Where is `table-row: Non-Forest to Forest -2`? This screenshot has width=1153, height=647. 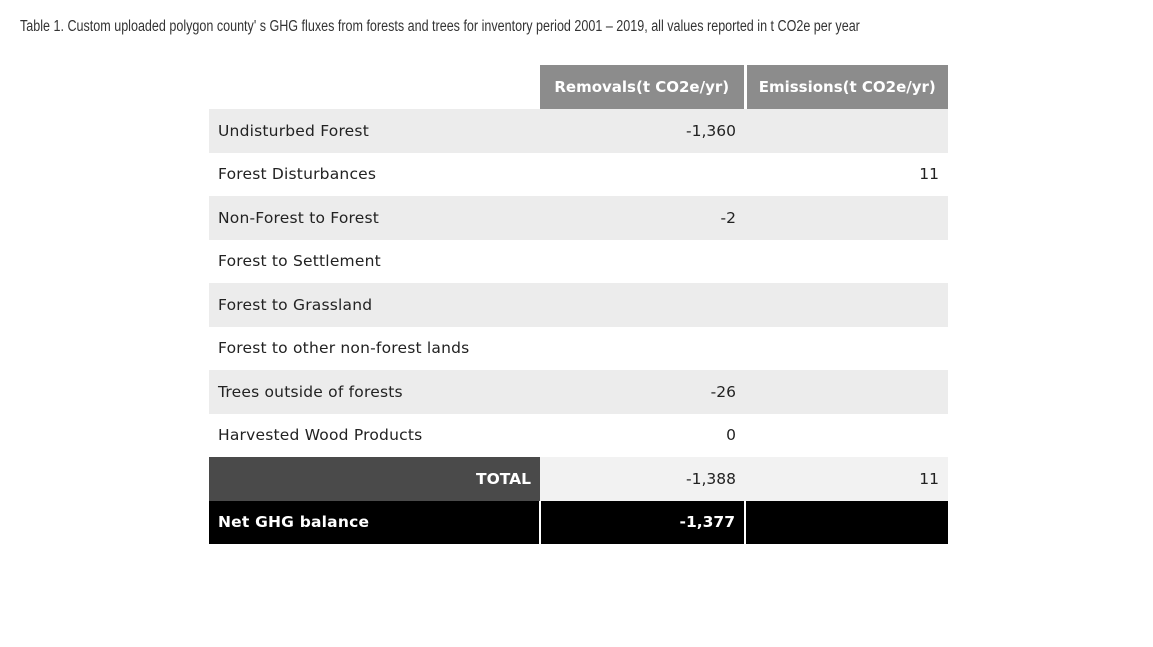 table-row: Non-Forest to Forest -2 is located at coordinates (578, 218).